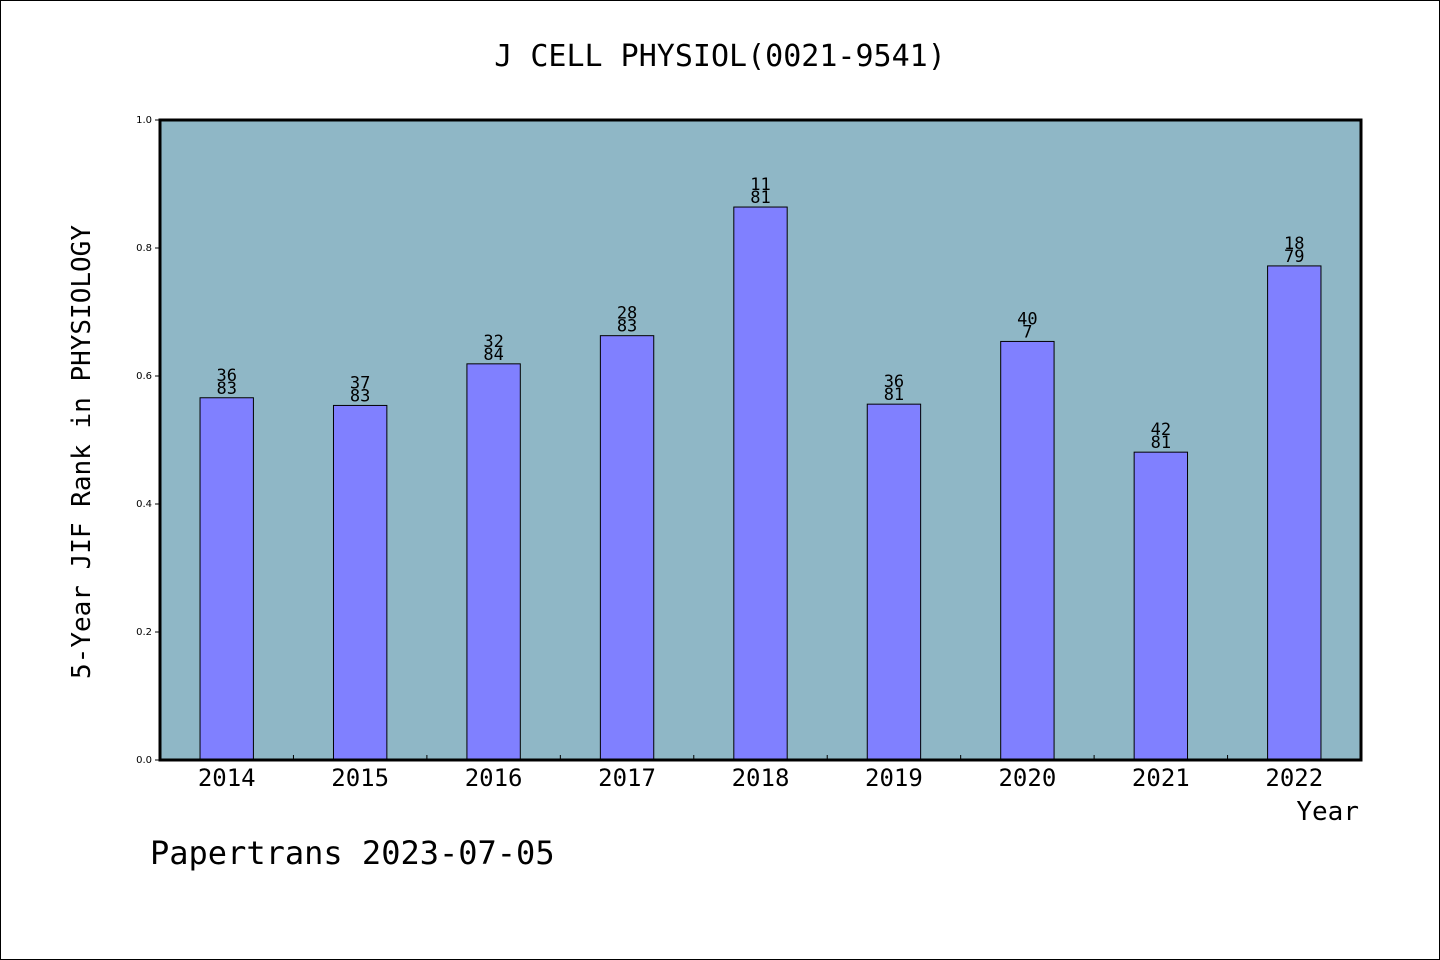  I want to click on x-tick-label-2022: 2022, so click(1294, 778).